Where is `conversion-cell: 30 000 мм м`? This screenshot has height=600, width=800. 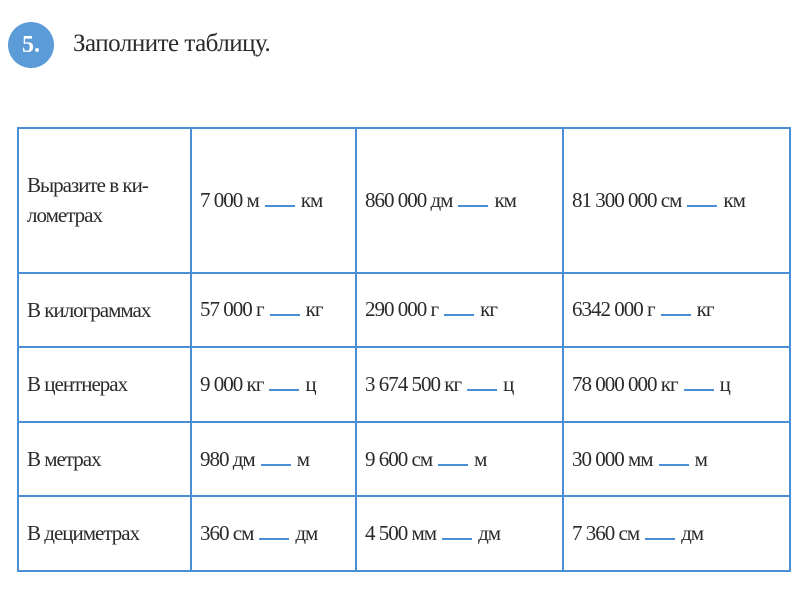
conversion-cell: 30 000 мм м is located at coordinates (676, 459).